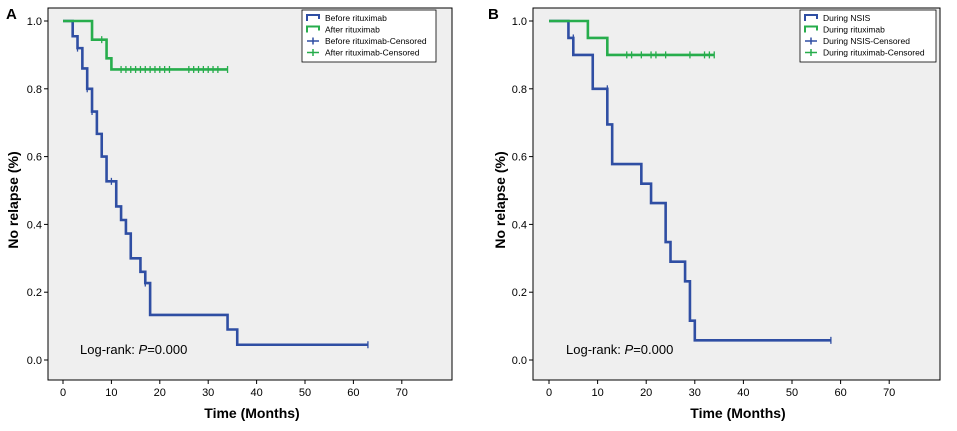 The height and width of the screenshot is (431, 957). Describe the element at coordinates (874, 53) in the screenshot. I see `legend-label: During rituximab-Censored` at that location.